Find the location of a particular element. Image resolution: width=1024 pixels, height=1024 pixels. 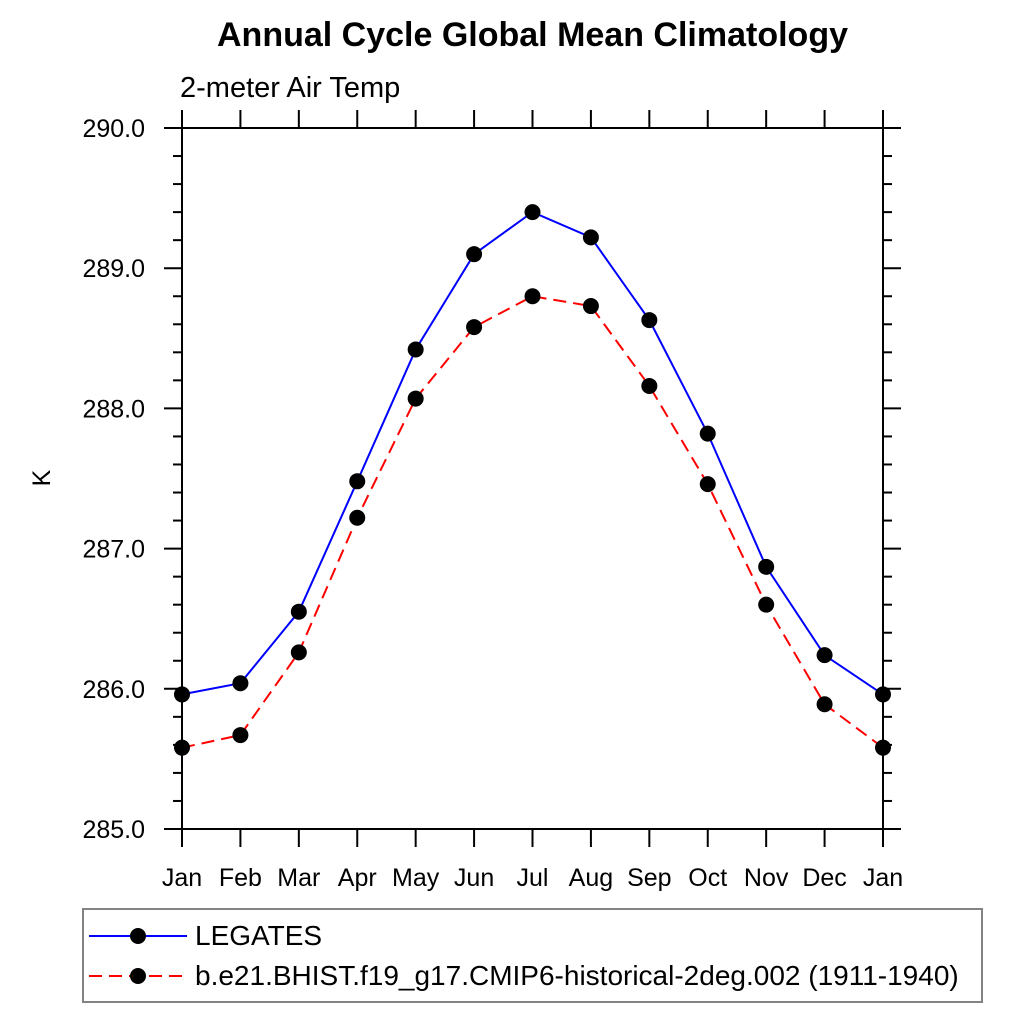

x-tick-label: Nov is located at coordinates (766, 878).